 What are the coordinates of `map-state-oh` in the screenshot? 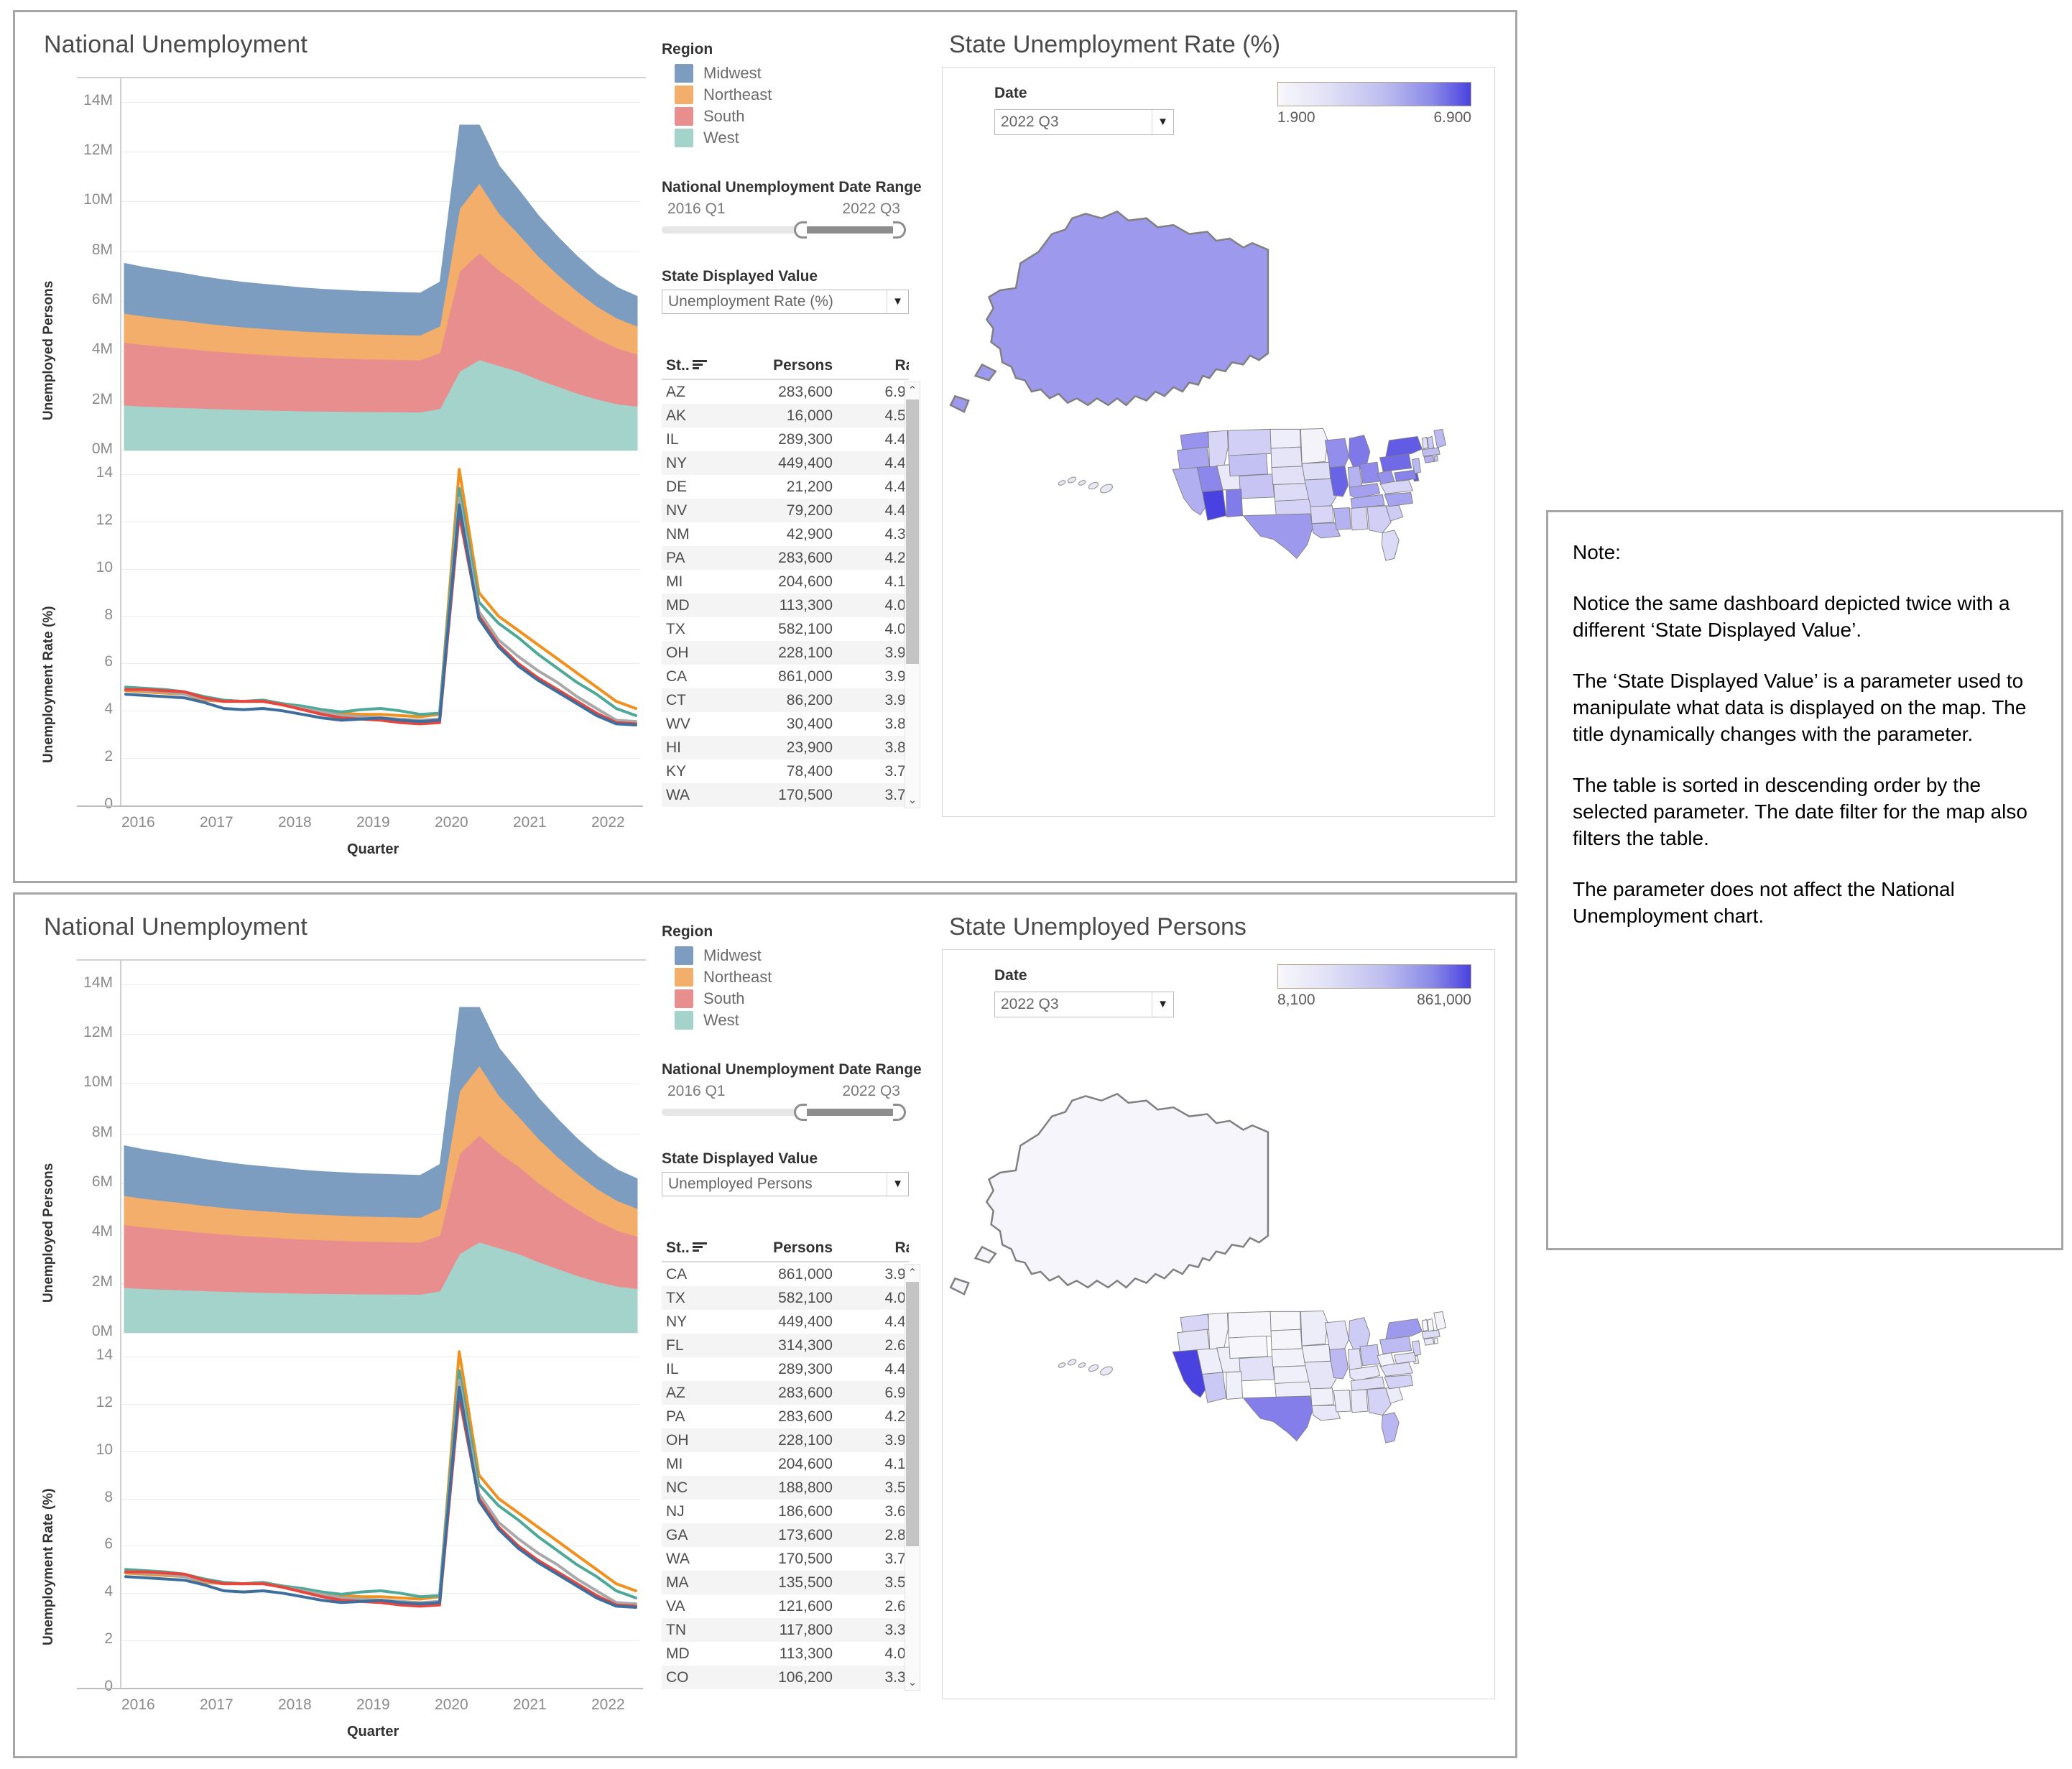 It's located at (1370, 1355).